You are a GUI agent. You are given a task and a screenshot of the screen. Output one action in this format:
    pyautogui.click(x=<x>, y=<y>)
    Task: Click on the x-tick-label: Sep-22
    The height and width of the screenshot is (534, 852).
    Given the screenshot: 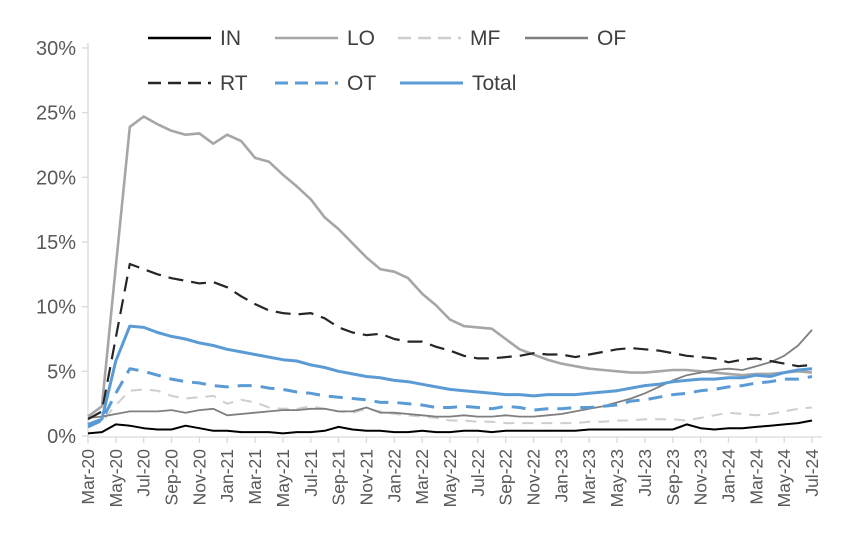 What is the action you would take?
    pyautogui.click(x=506, y=477)
    